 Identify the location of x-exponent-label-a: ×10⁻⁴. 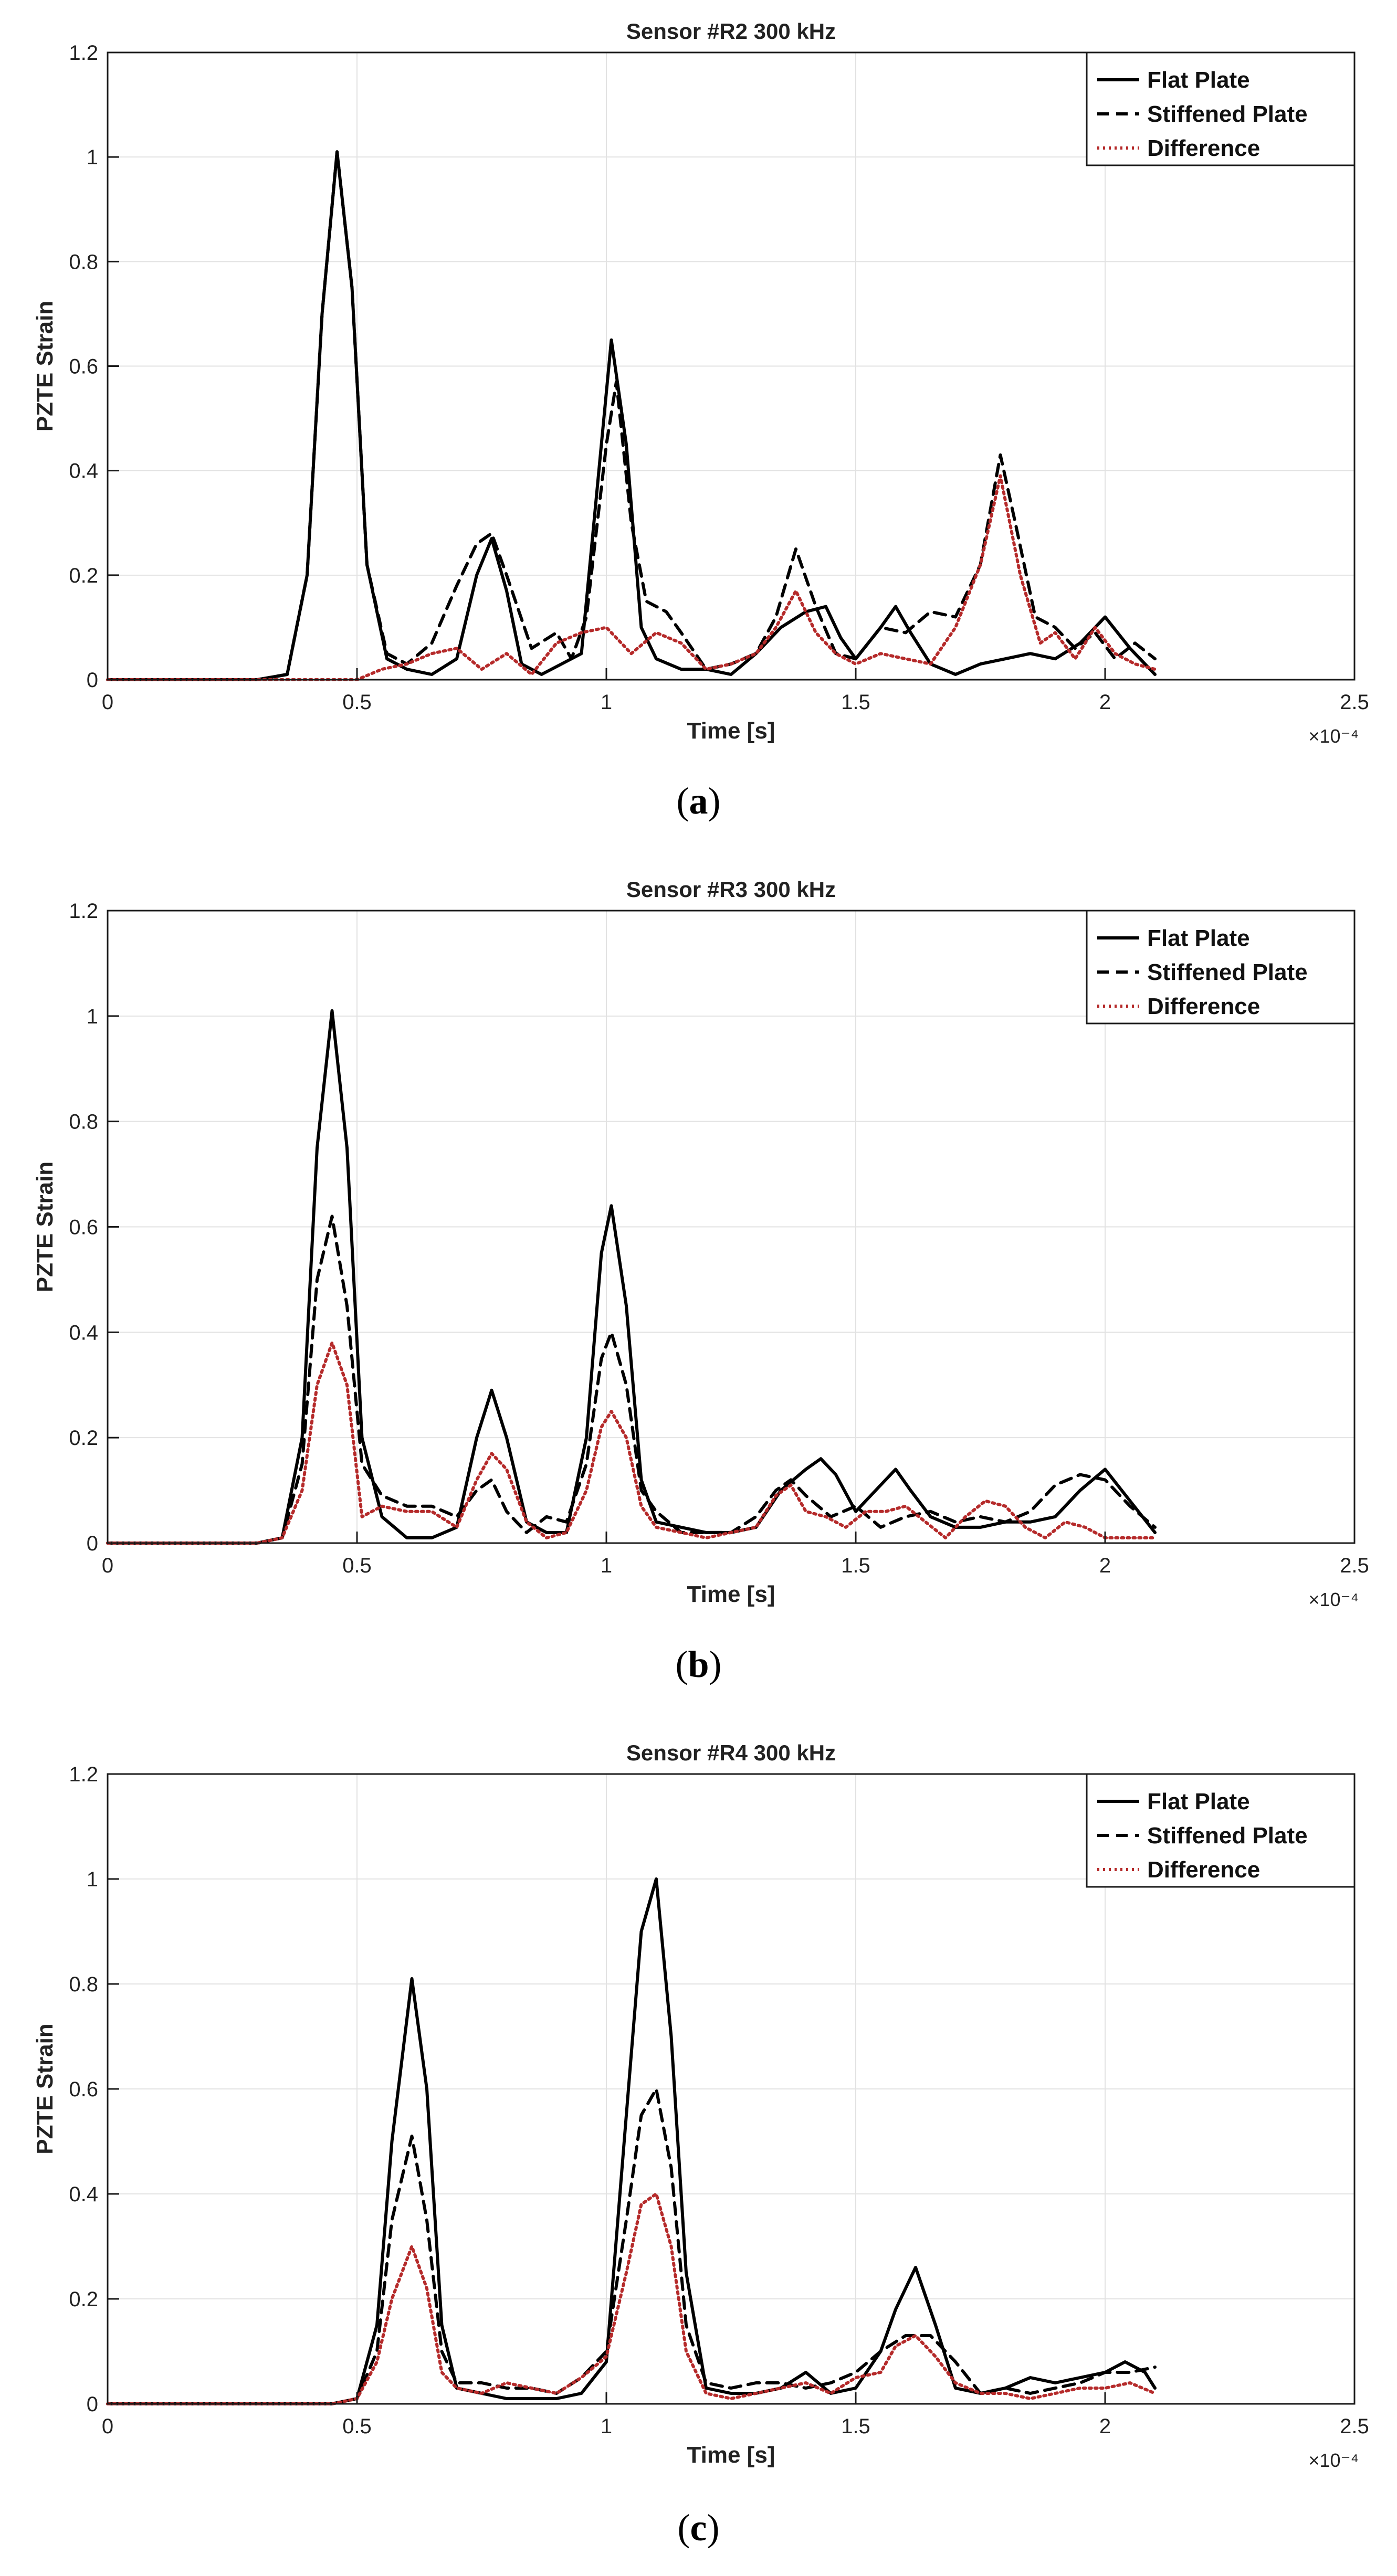
(1333, 736).